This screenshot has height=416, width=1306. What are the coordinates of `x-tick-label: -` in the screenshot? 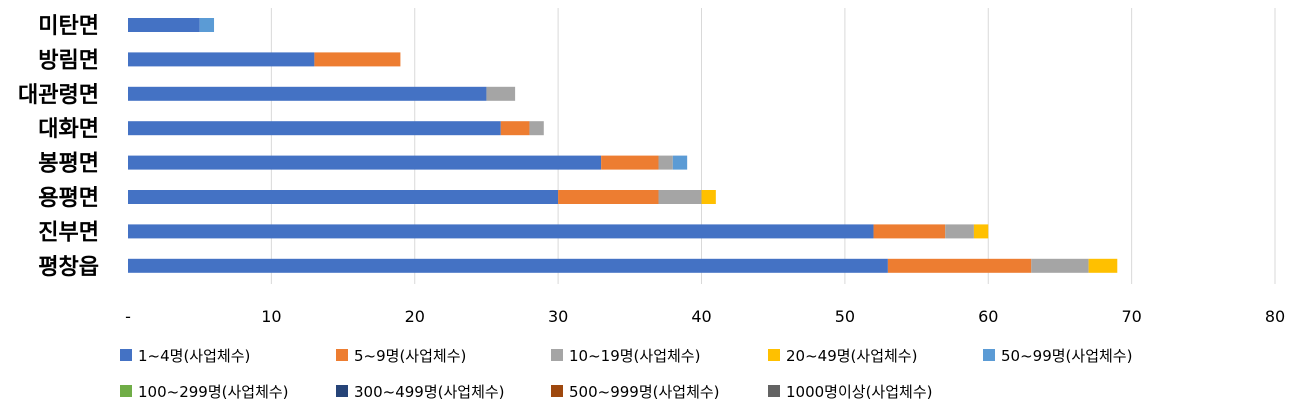 It's located at (128, 316).